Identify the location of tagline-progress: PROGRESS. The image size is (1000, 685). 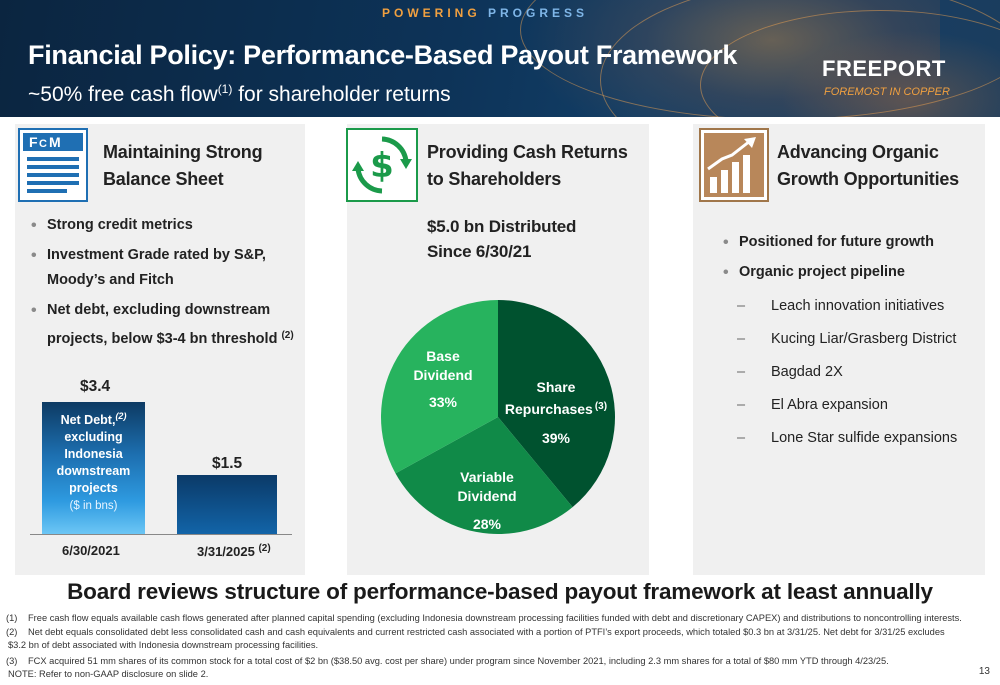
(538, 13).